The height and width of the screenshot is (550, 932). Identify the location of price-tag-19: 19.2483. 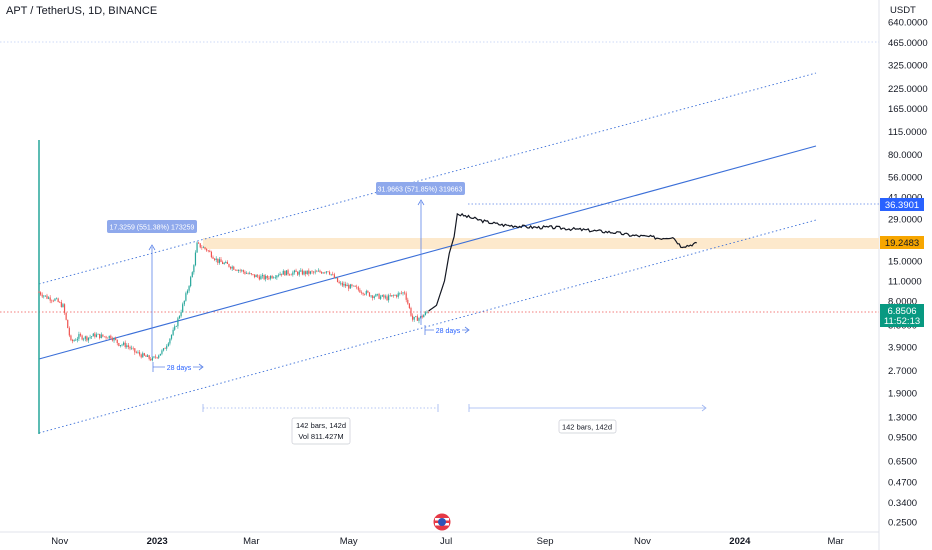
(902, 242).